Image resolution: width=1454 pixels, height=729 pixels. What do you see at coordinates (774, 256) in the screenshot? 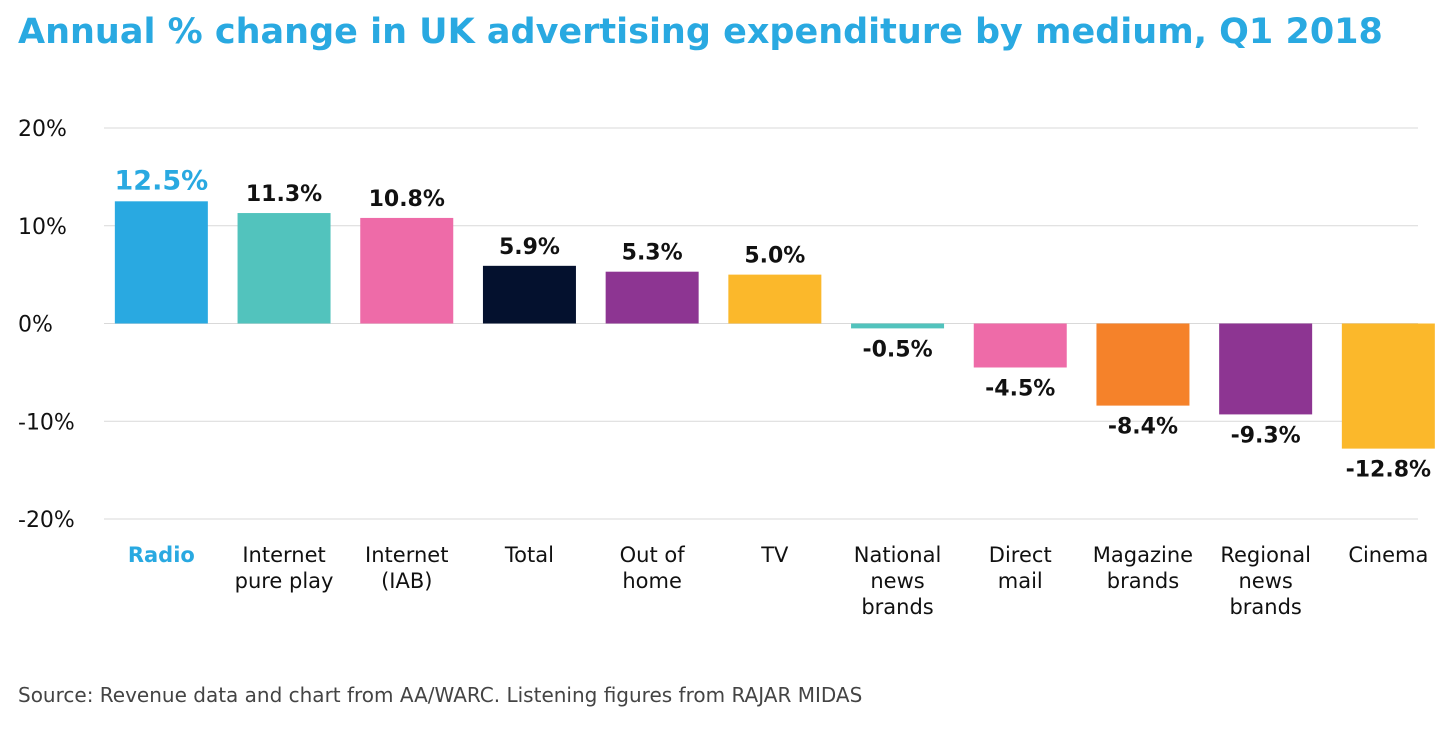
I see `data-label: 5.0%` at bounding box center [774, 256].